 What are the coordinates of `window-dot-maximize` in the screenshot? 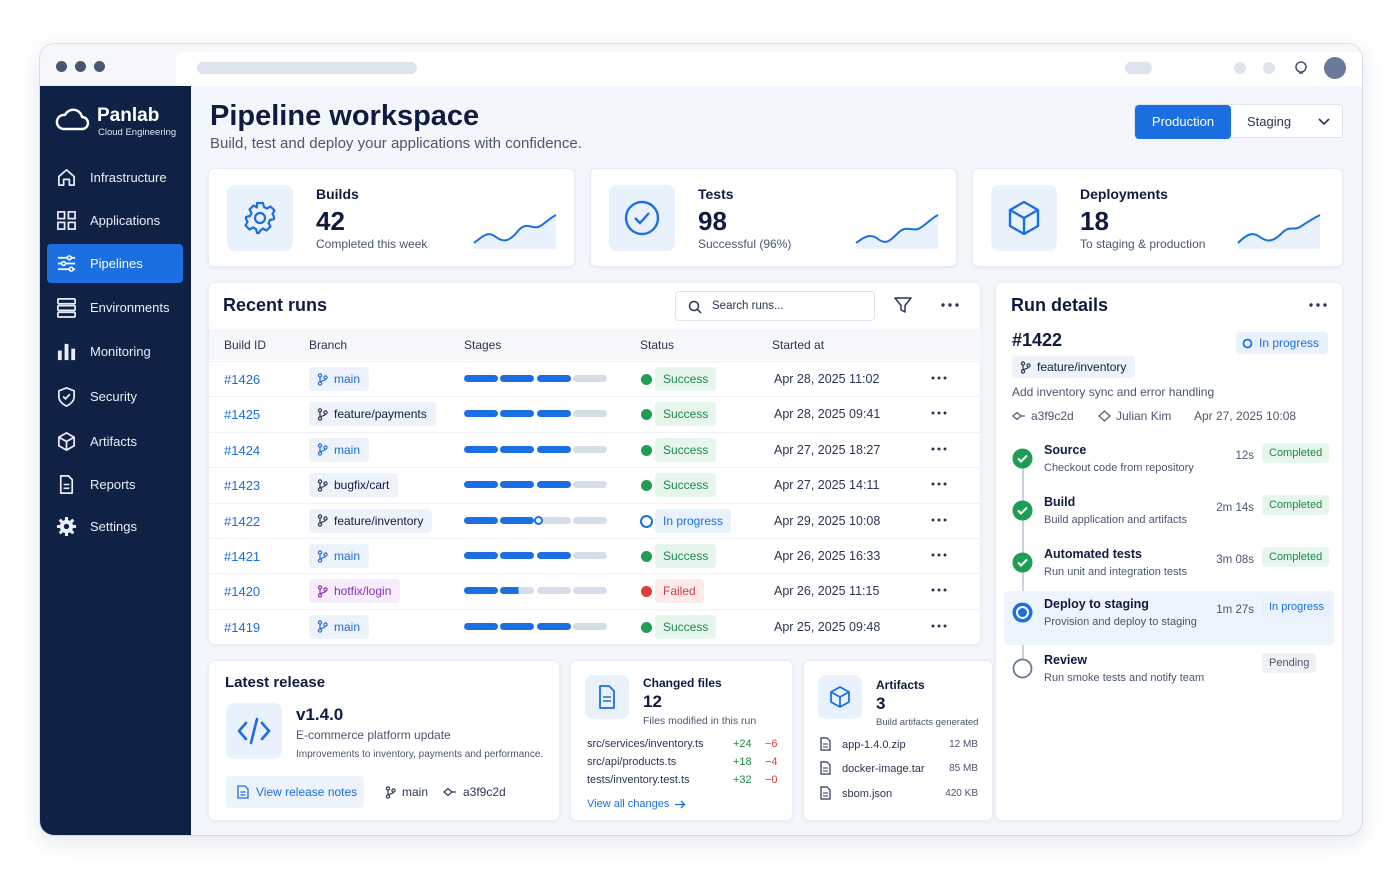 It's located at (99, 66).